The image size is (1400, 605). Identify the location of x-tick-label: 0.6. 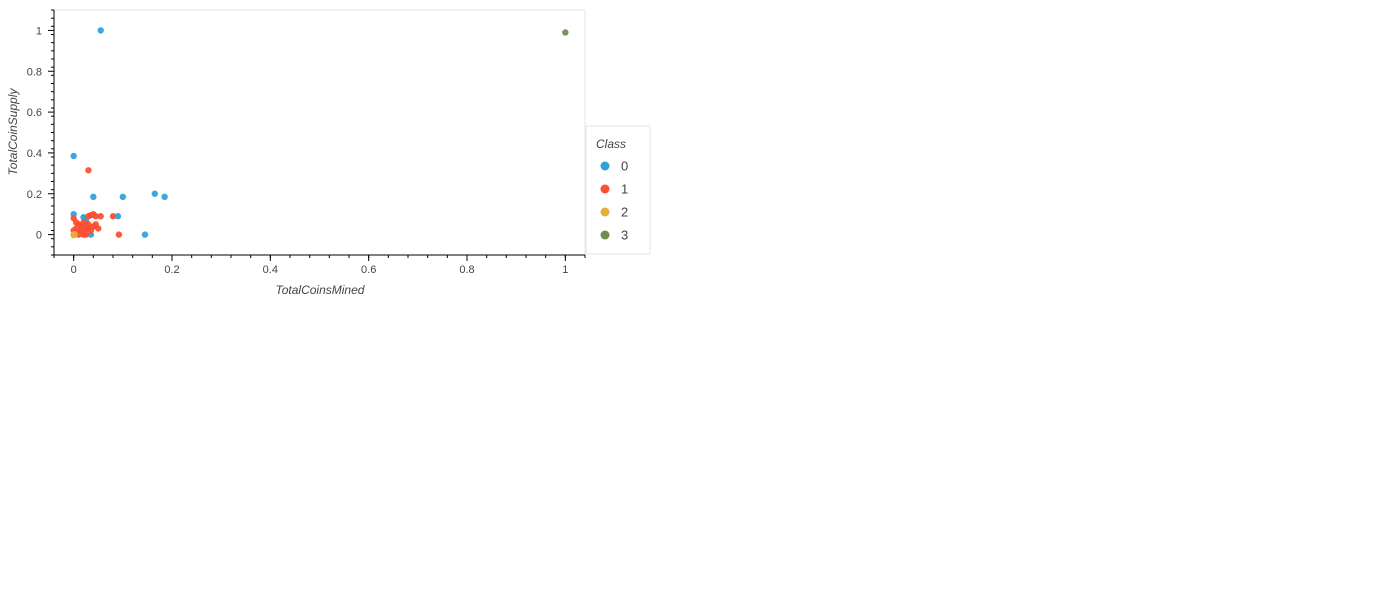
(368, 270).